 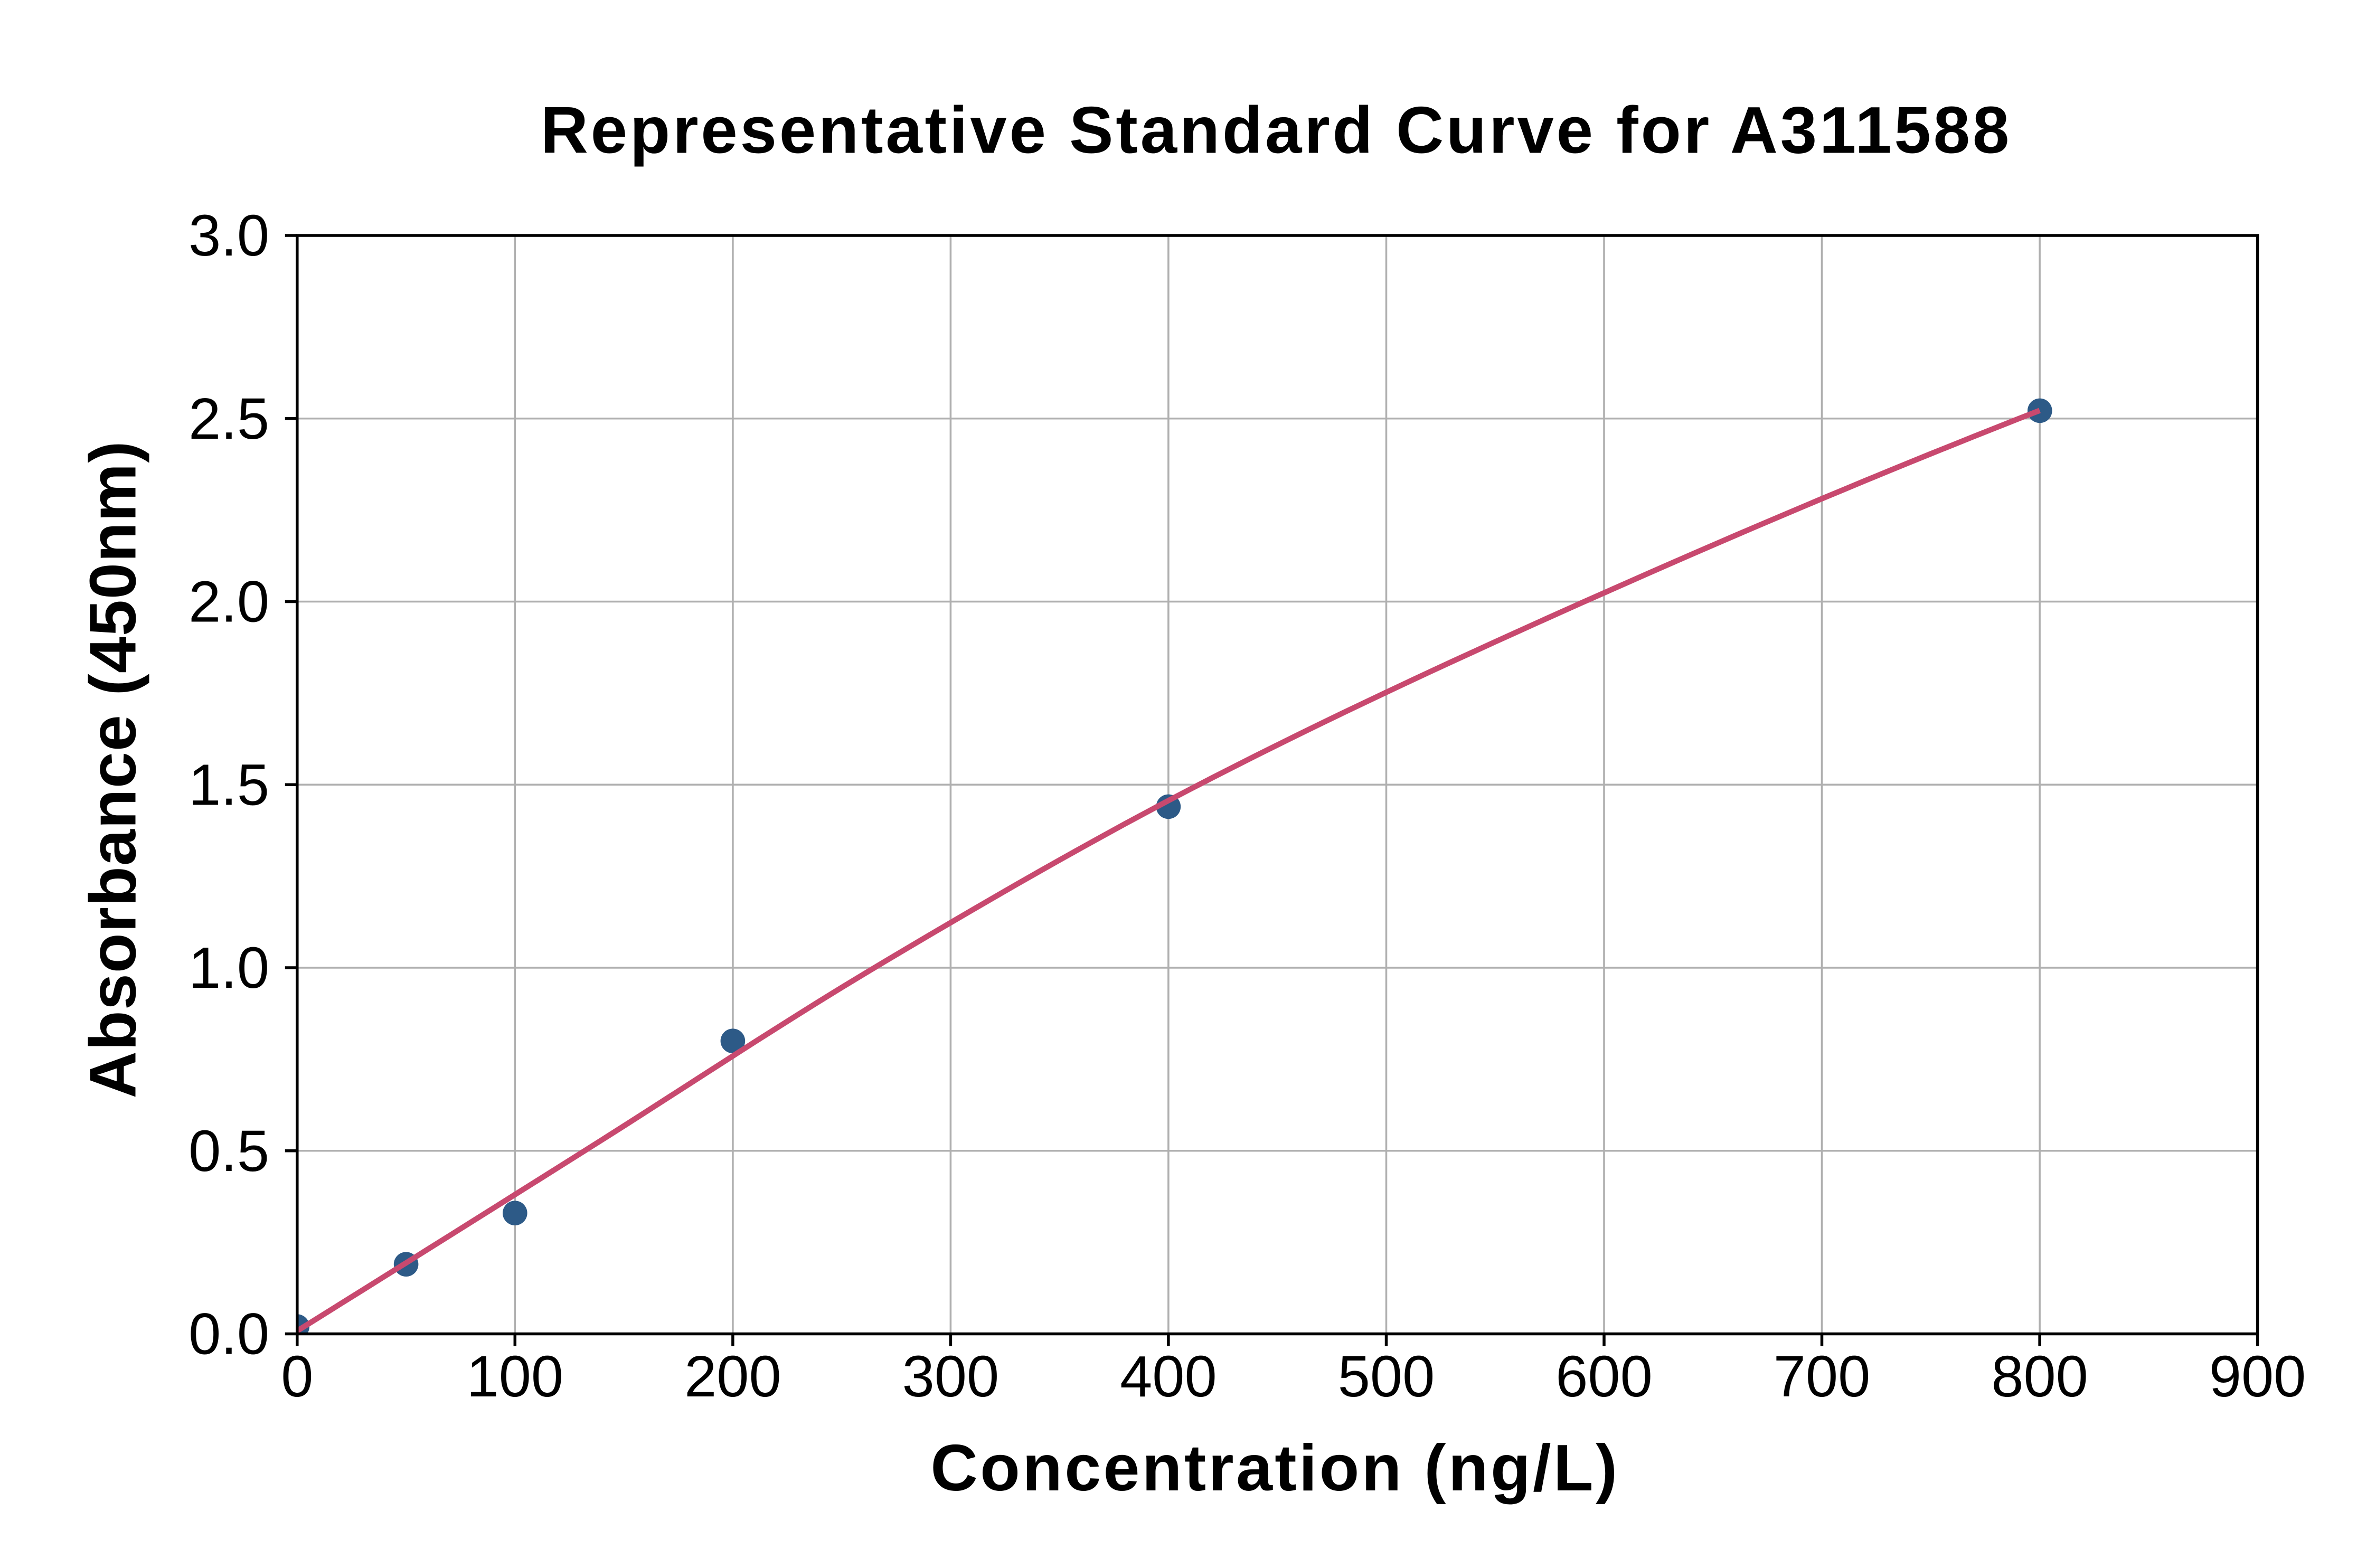 What do you see at coordinates (1274, 1468) in the screenshot?
I see `svg-text: Concentration (ng/L)` at bounding box center [1274, 1468].